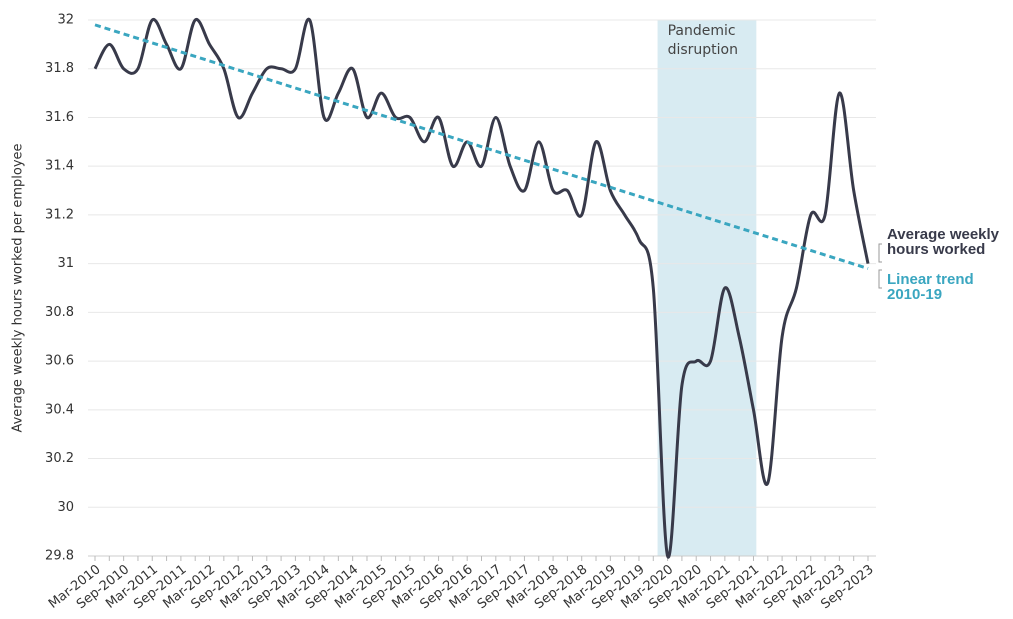 The image size is (1013, 619). Describe the element at coordinates (59, 361) in the screenshot. I see `y-tick-label: 30.6` at that location.